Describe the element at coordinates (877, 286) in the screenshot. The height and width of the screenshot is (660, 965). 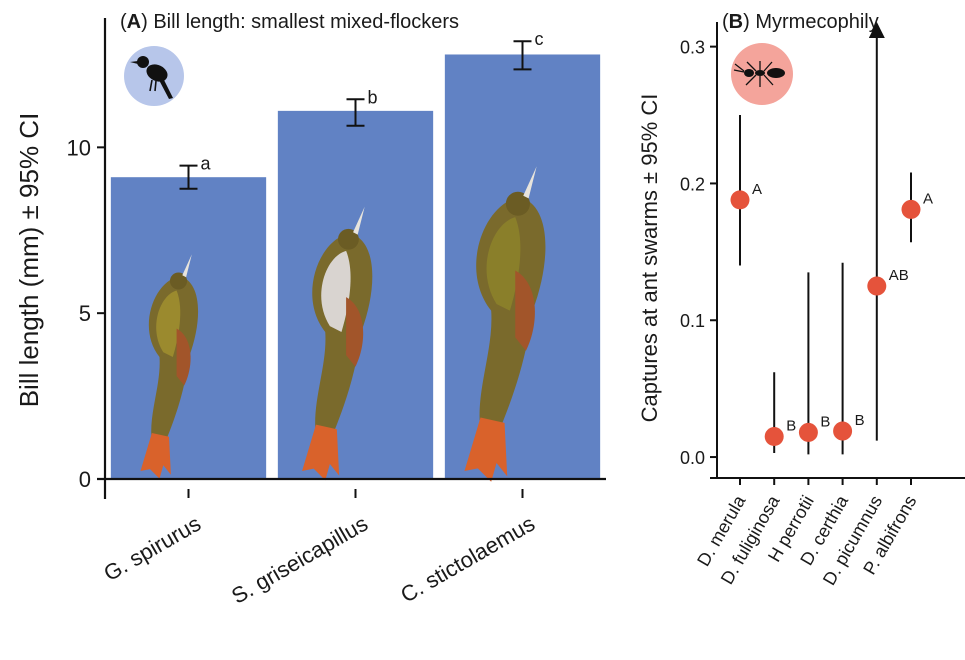
I see `point-d-picumnus` at that location.